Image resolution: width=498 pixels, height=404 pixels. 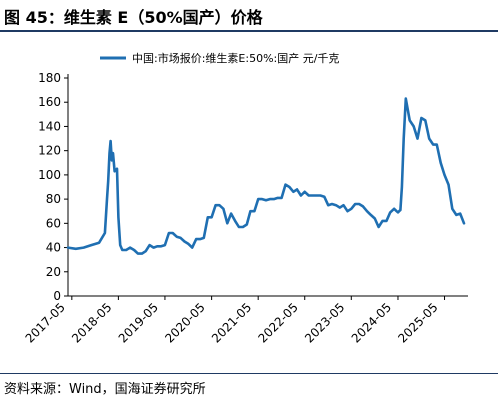 What do you see at coordinates (53, 223) in the screenshot?
I see `y-tick-label: 60` at bounding box center [53, 223].